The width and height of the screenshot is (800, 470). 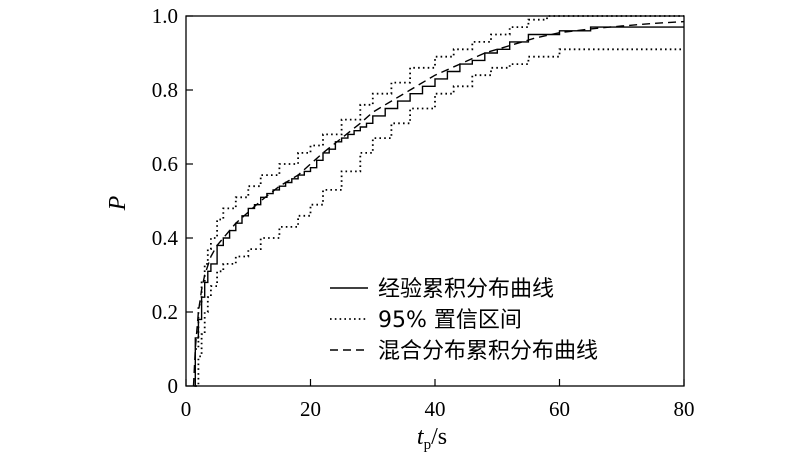 What do you see at coordinates (559, 409) in the screenshot?
I see `x-tick-label: 60` at bounding box center [559, 409].